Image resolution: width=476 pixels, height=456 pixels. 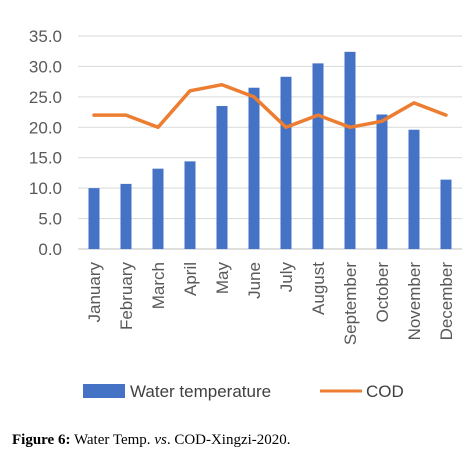 What do you see at coordinates (112, 440) in the screenshot?
I see `caption-text-part1: Water Temp.` at bounding box center [112, 440].